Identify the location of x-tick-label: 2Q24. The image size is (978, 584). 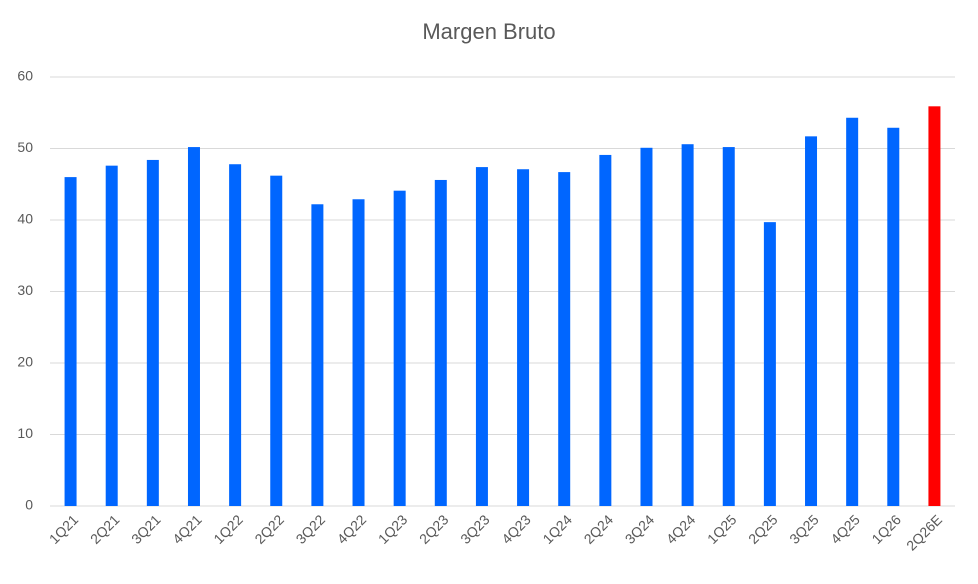
(599, 529).